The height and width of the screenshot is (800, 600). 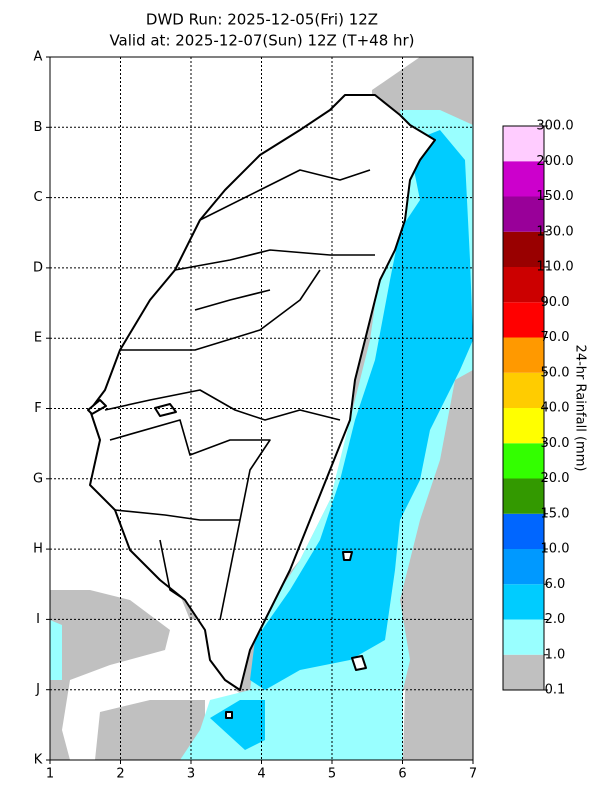 I want to click on row-label: I, so click(x=38, y=619).